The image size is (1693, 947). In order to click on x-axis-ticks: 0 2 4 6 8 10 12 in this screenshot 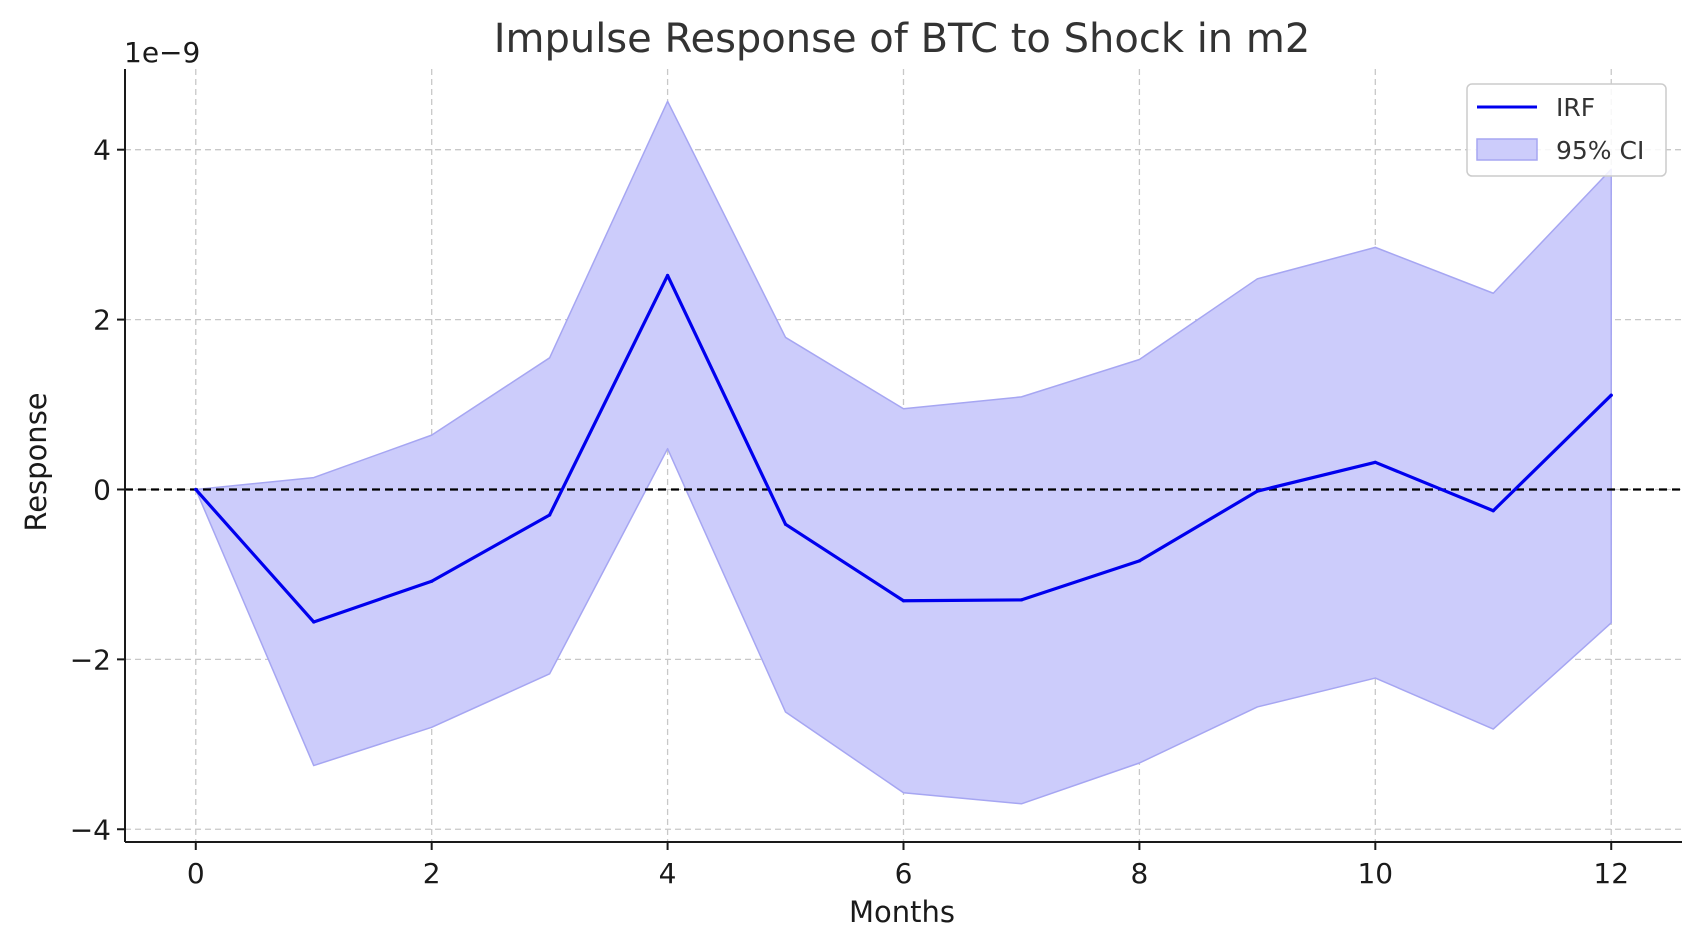, I will do `click(908, 866)`.